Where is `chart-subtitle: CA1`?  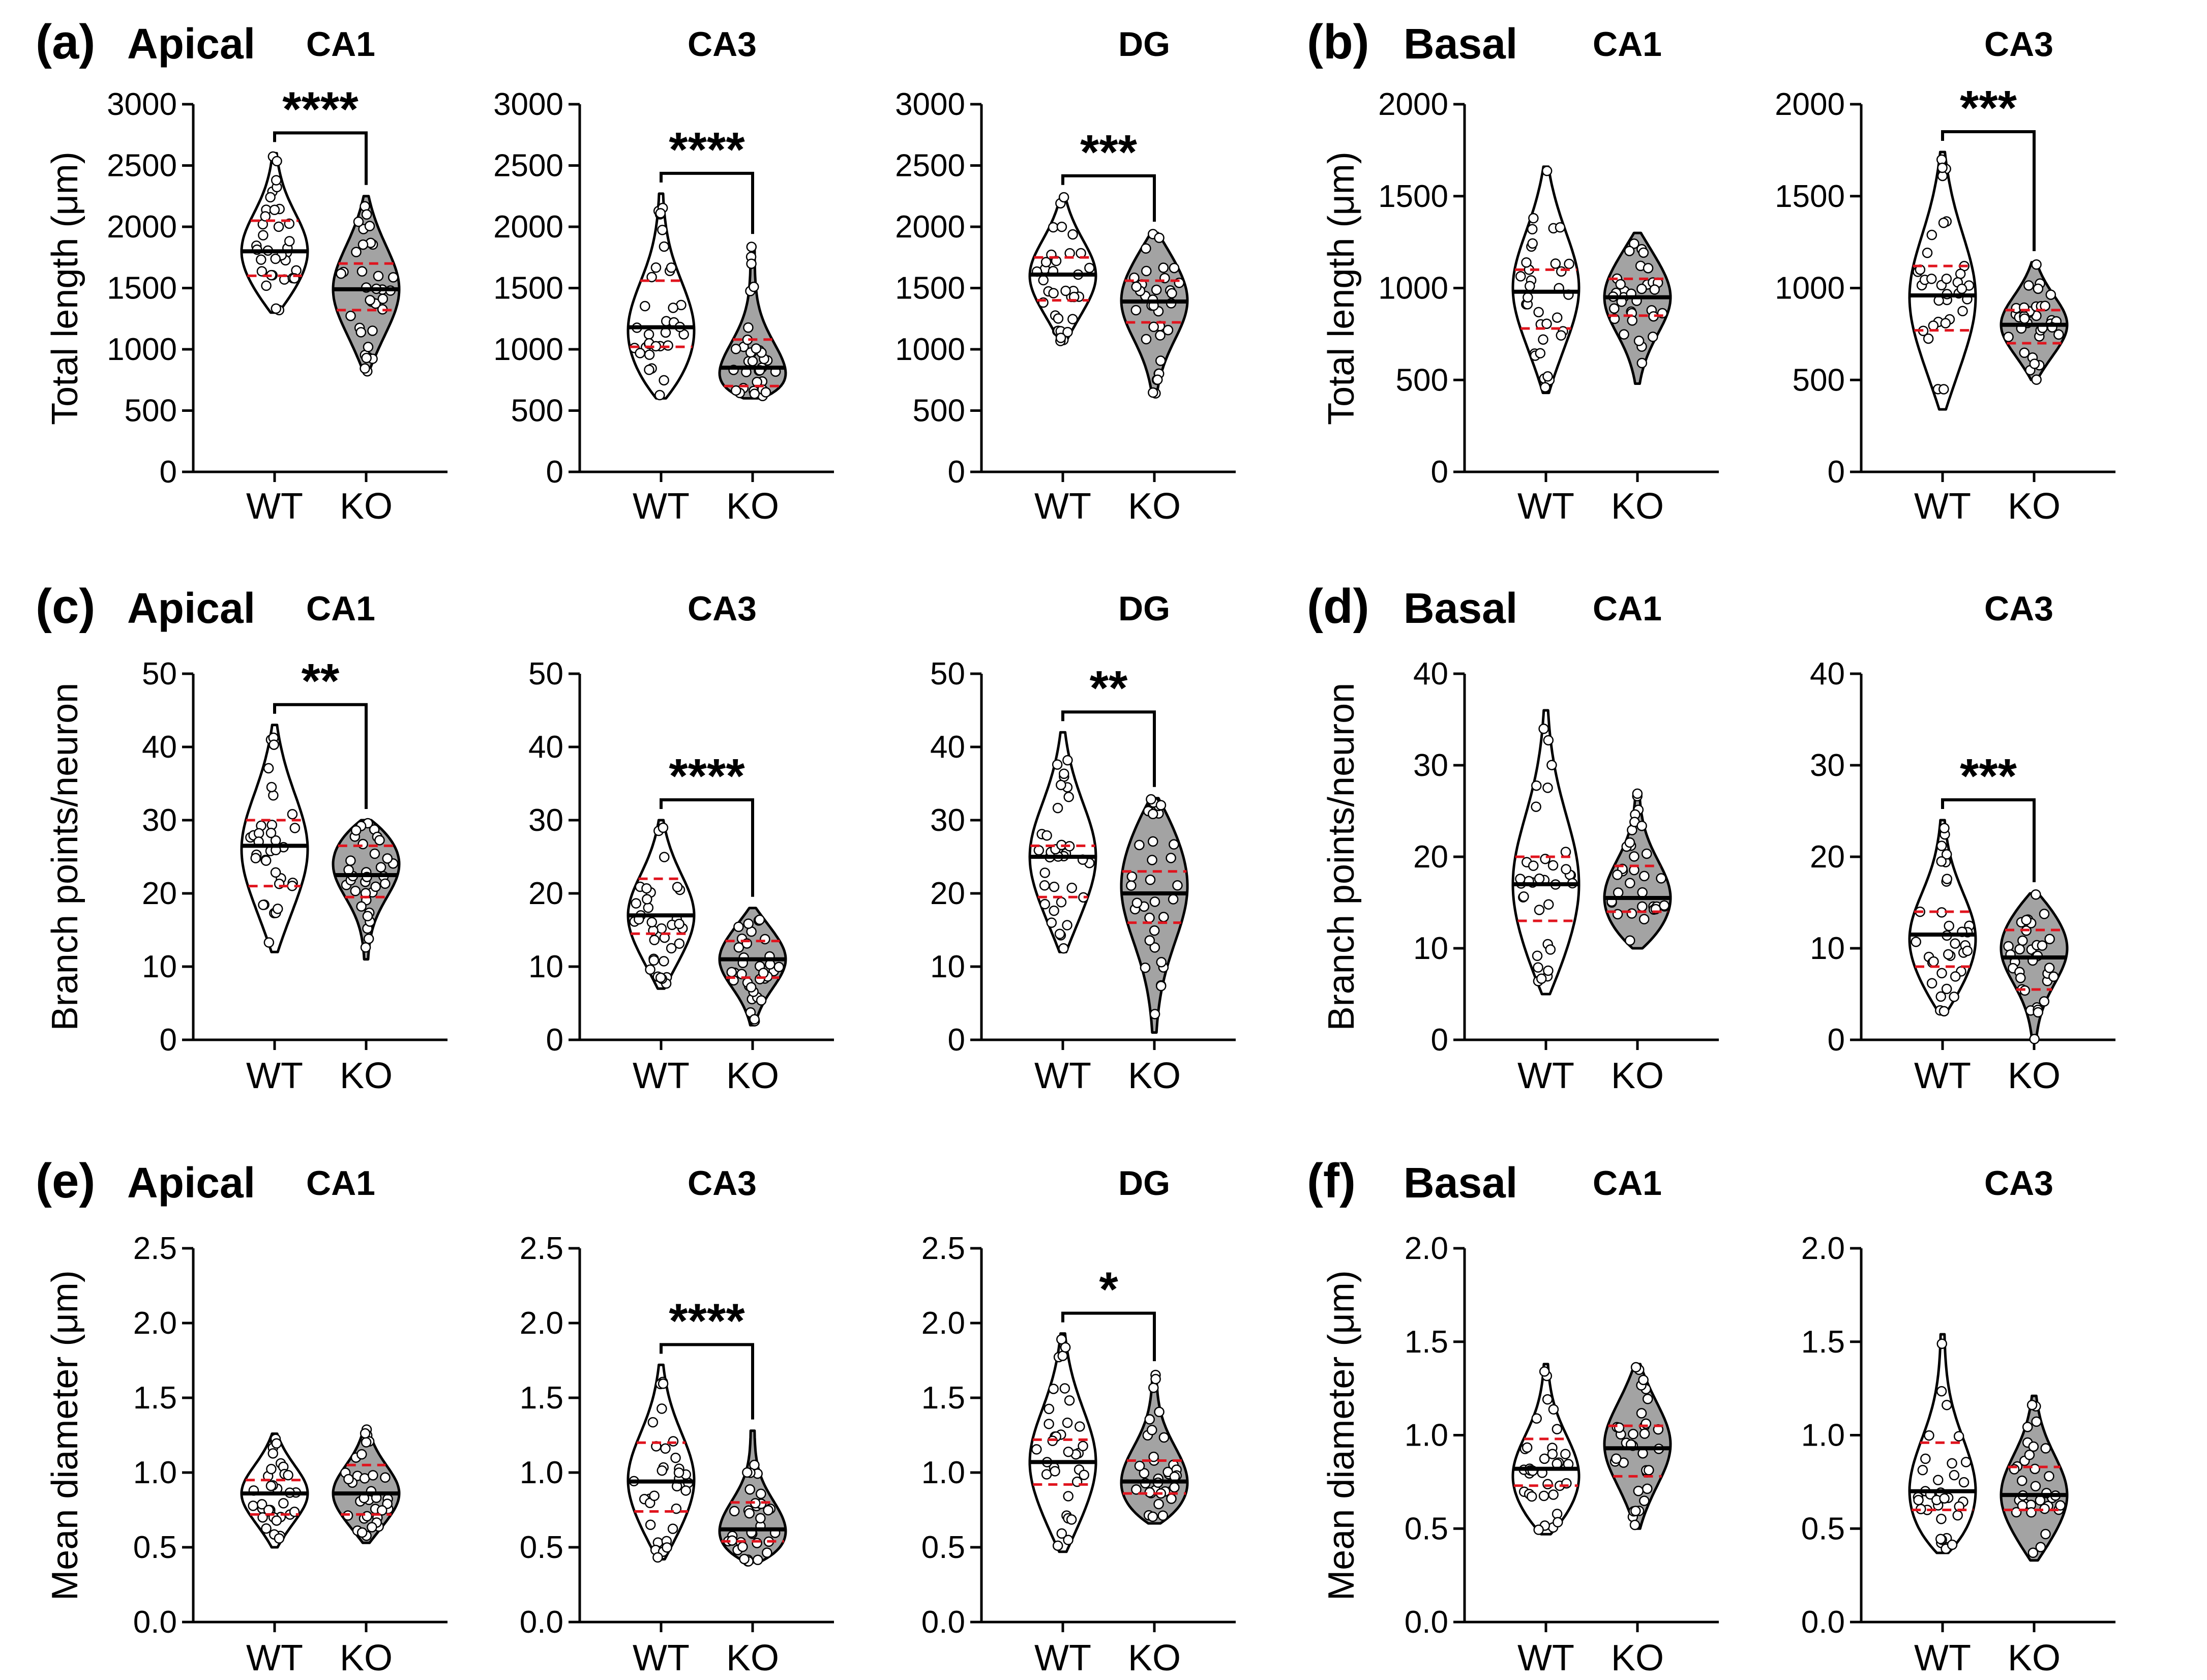
chart-subtitle: CA1 is located at coordinates (1627, 44).